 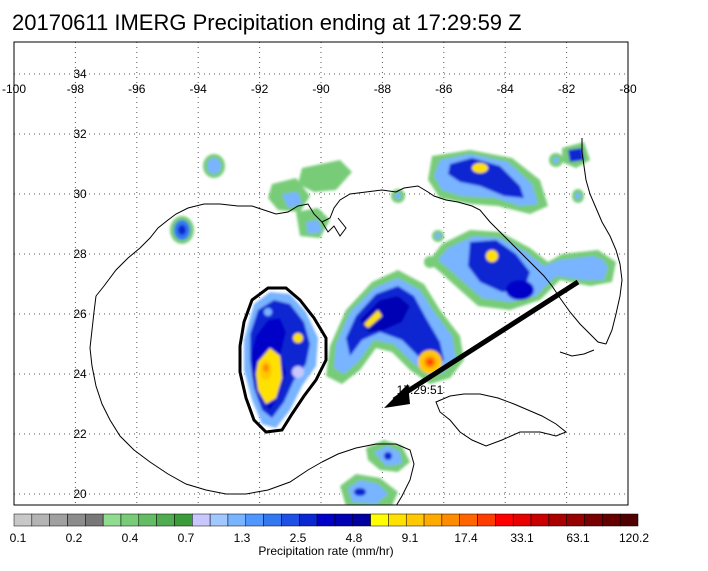 I want to click on lon-tick-label: -92, so click(x=260, y=89).